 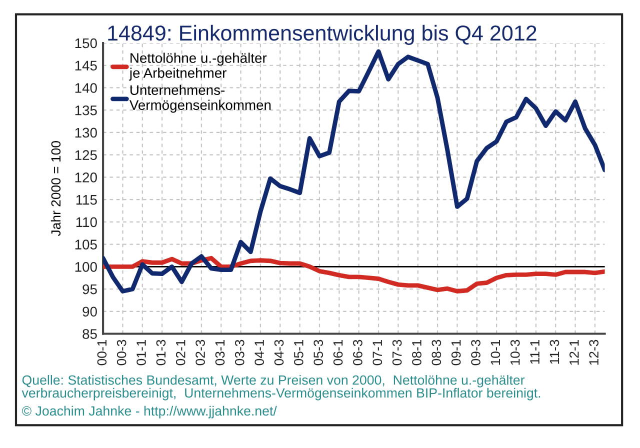 What do you see at coordinates (555, 352) in the screenshot?
I see `x-tick-label: 11-3` at bounding box center [555, 352].